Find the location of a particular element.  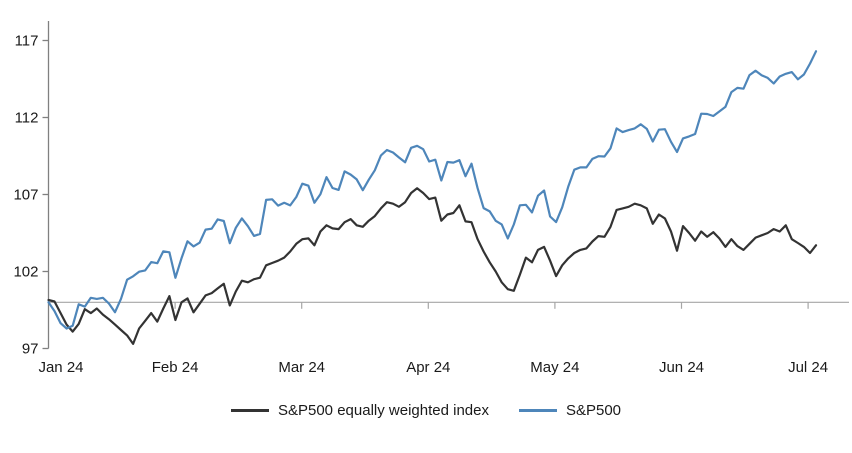

x-tick-label: Jan 24 is located at coordinates (60, 367).